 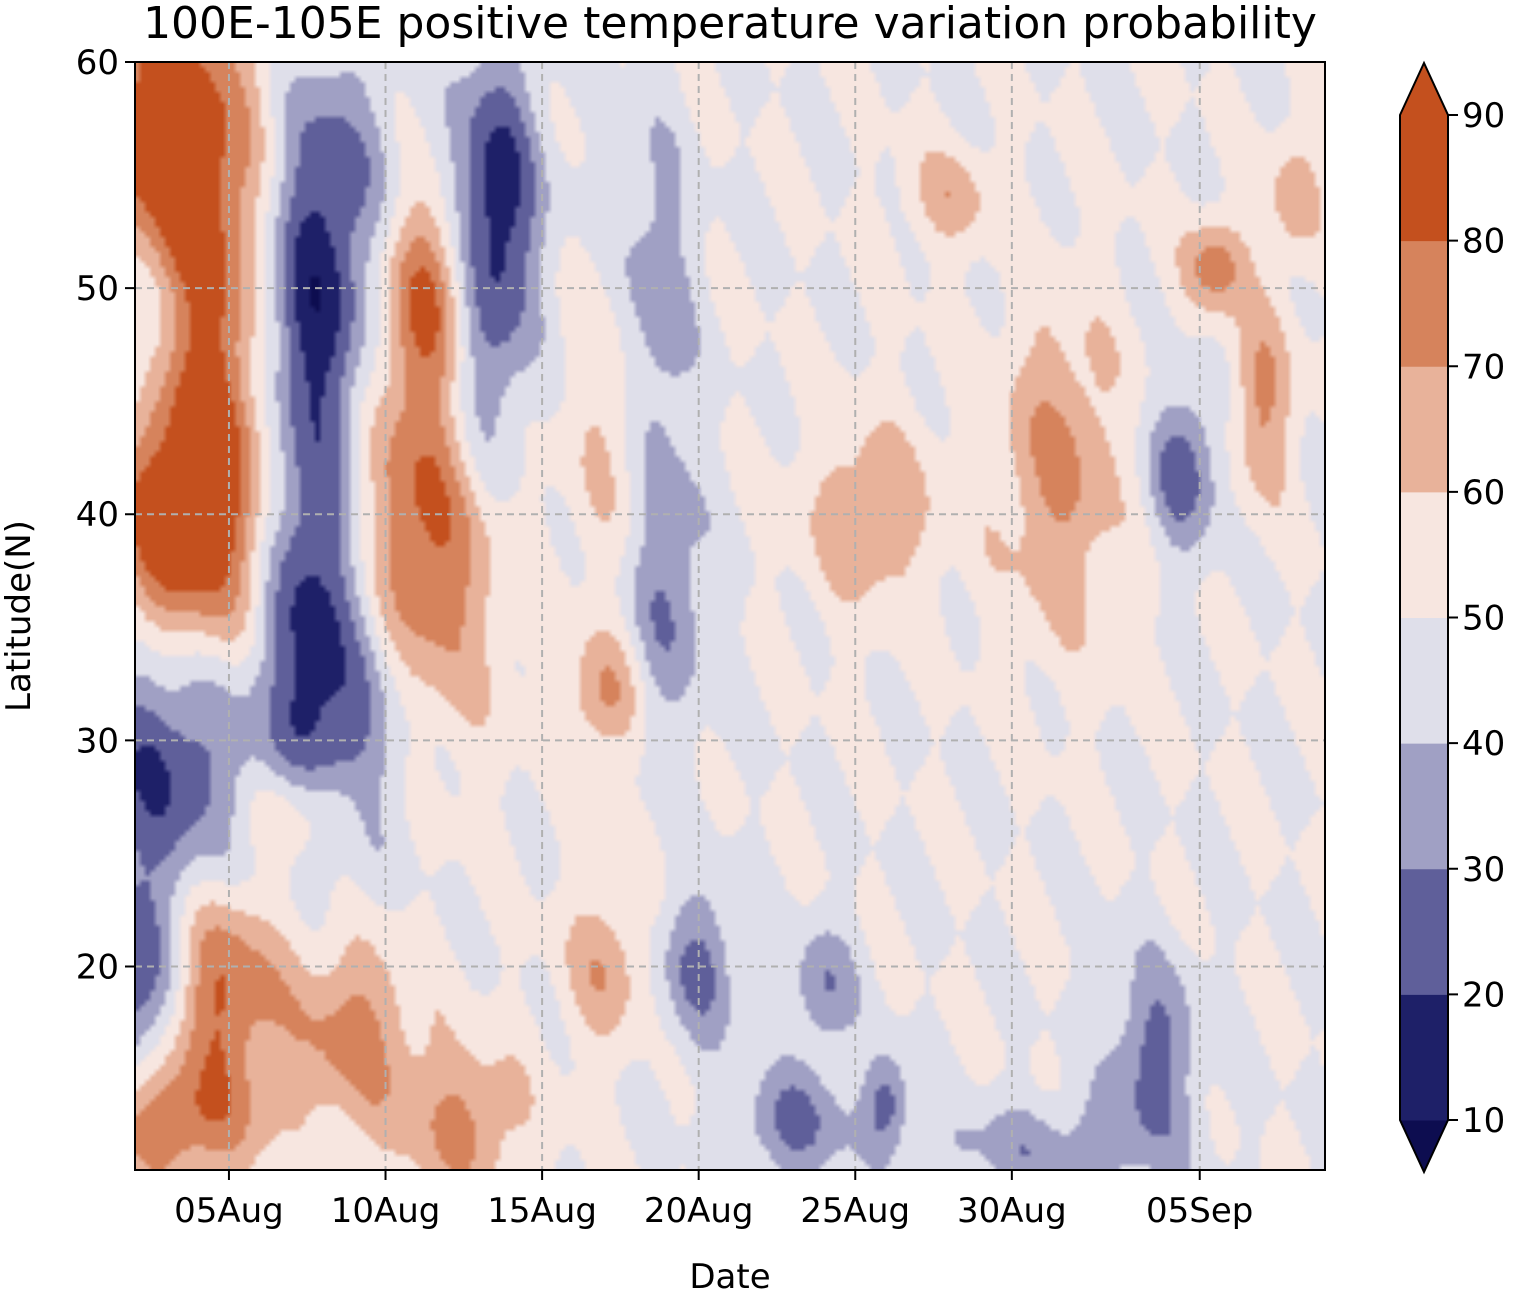 What do you see at coordinates (97, 63) in the screenshot?
I see `y-tick-label: 60` at bounding box center [97, 63].